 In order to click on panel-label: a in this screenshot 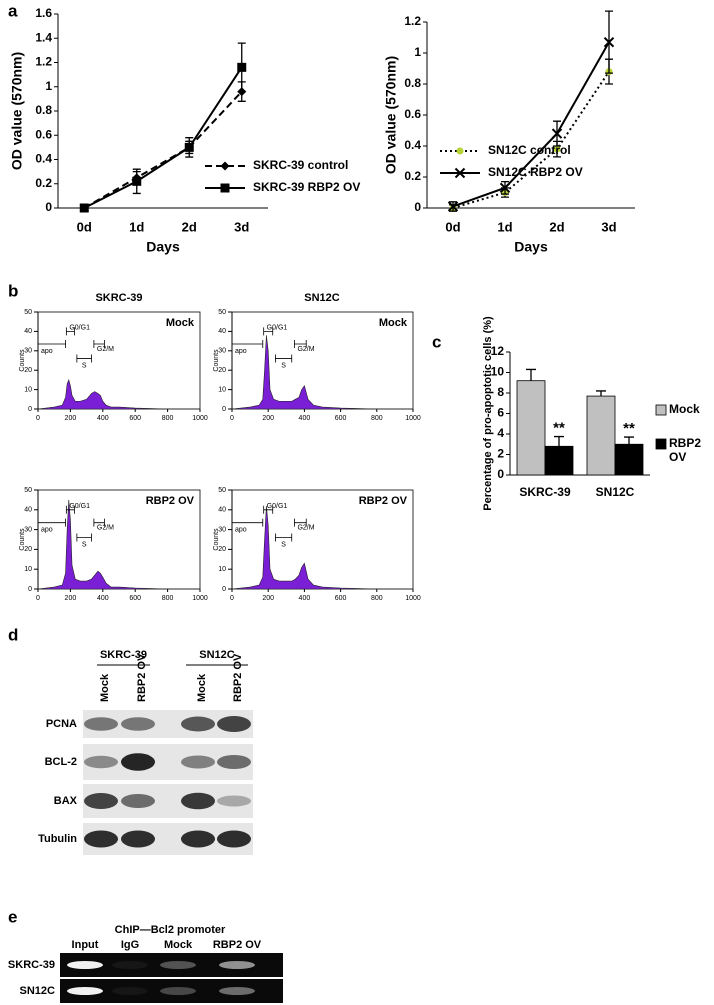, I will do `click(13, 10)`.